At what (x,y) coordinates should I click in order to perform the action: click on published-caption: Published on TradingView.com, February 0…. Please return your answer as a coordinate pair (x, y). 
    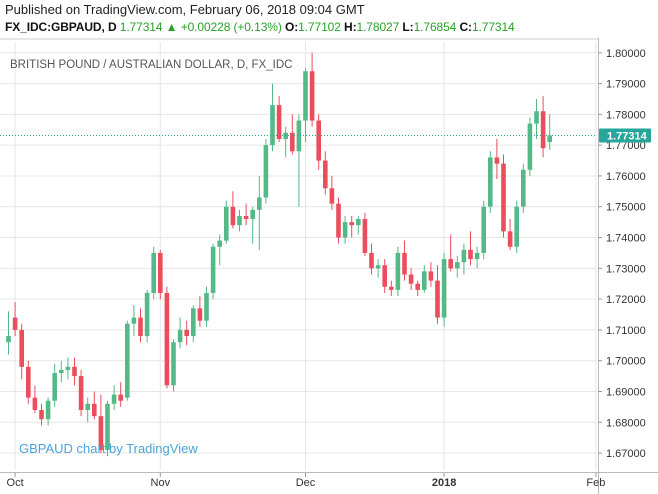
    Looking at the image, I should click on (185, 9).